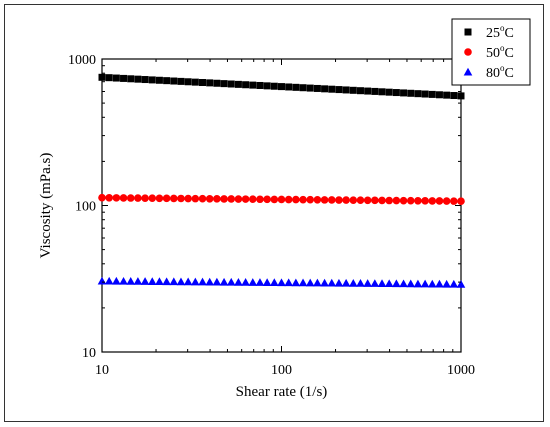 The image size is (550, 427). Describe the element at coordinates (282, 392) in the screenshot. I see `x-axis-label: Shear rate (1/s)` at that location.